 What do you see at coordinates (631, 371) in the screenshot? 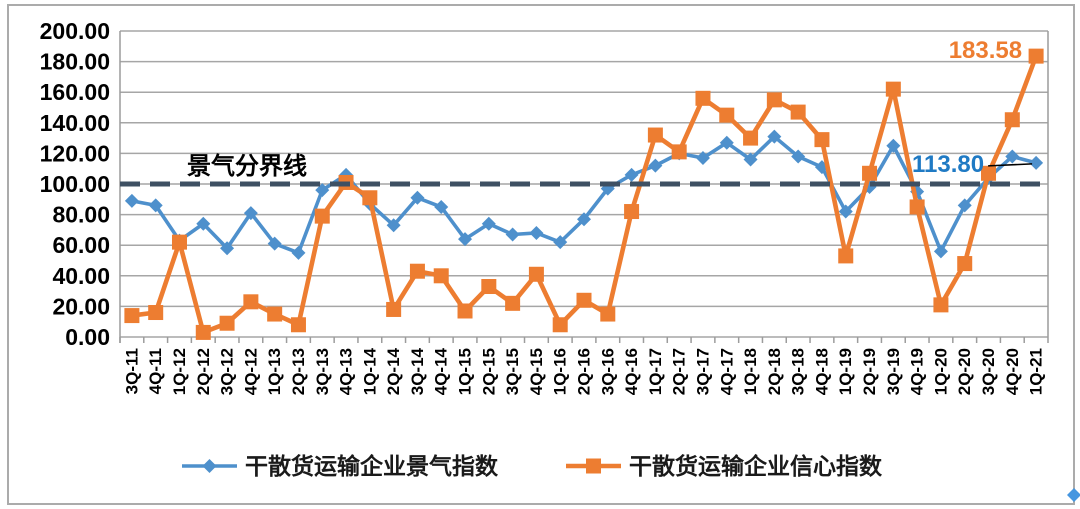
I see `x-axis-label: 4Q-16` at bounding box center [631, 371].